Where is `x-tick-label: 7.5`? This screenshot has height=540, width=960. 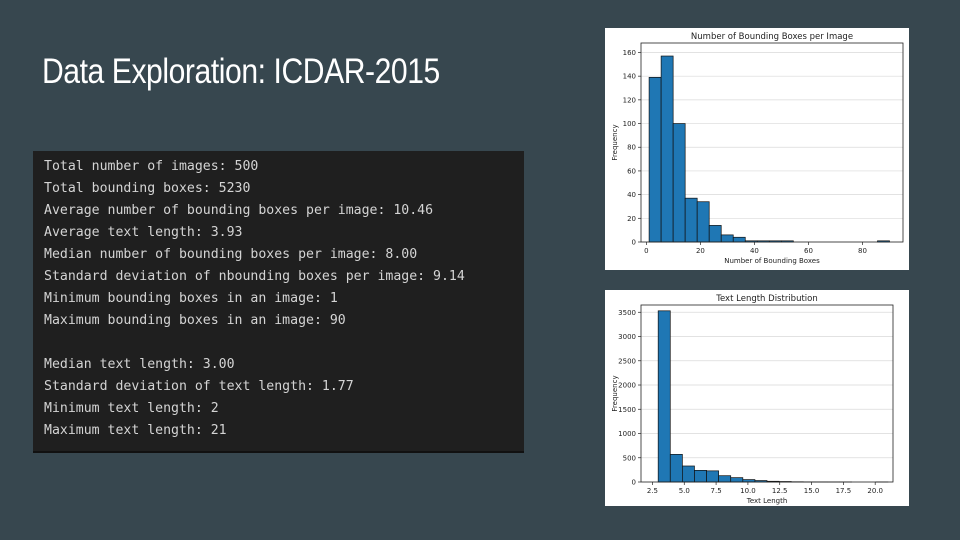
x-tick-label: 7.5 is located at coordinates (716, 491).